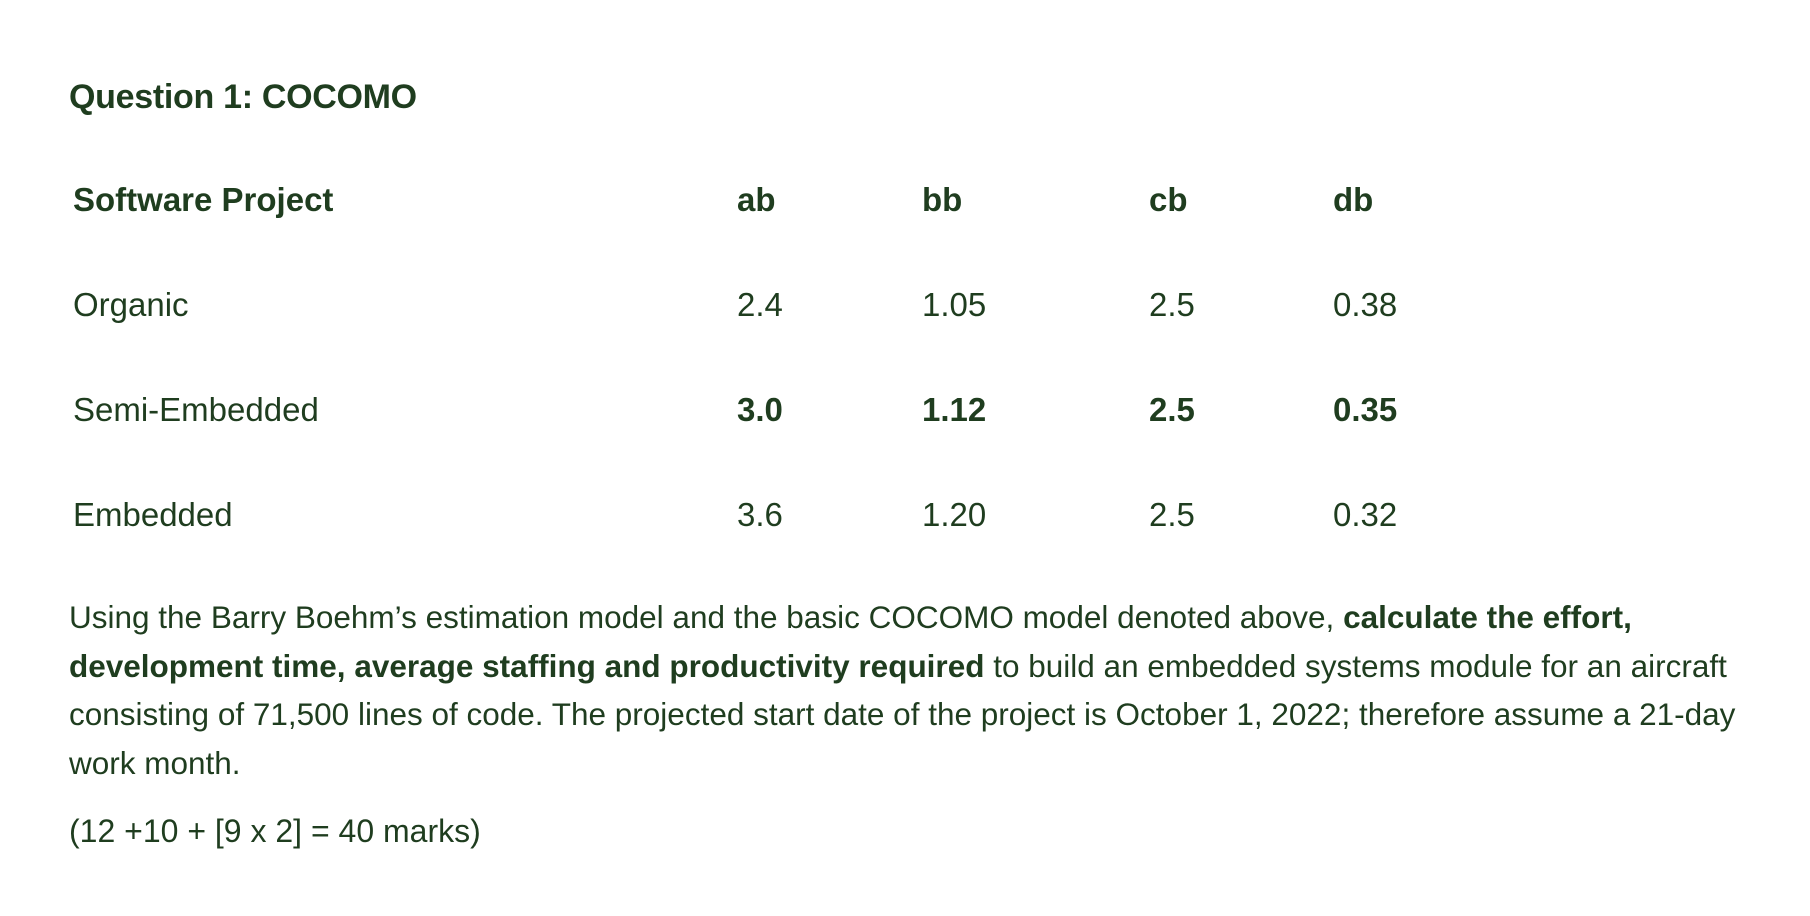 This screenshot has width=1810, height=916. Describe the element at coordinates (954, 409) in the screenshot. I see `bb-value: 1.12` at that location.